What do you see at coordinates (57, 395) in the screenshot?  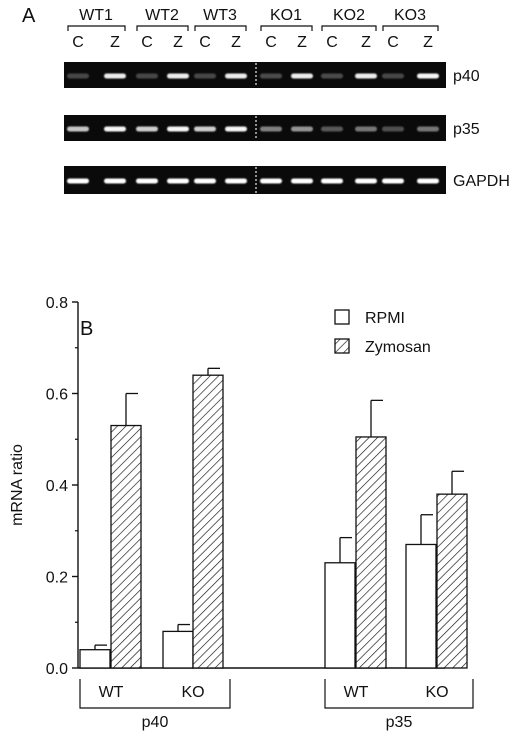 I see `y-tick-label: 0.6` at bounding box center [57, 395].